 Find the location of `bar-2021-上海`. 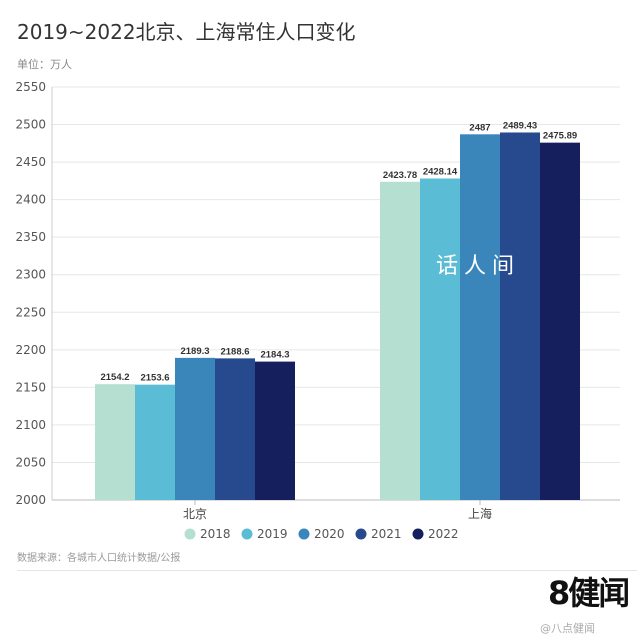

bar-2021-上海 is located at coordinates (520, 316).